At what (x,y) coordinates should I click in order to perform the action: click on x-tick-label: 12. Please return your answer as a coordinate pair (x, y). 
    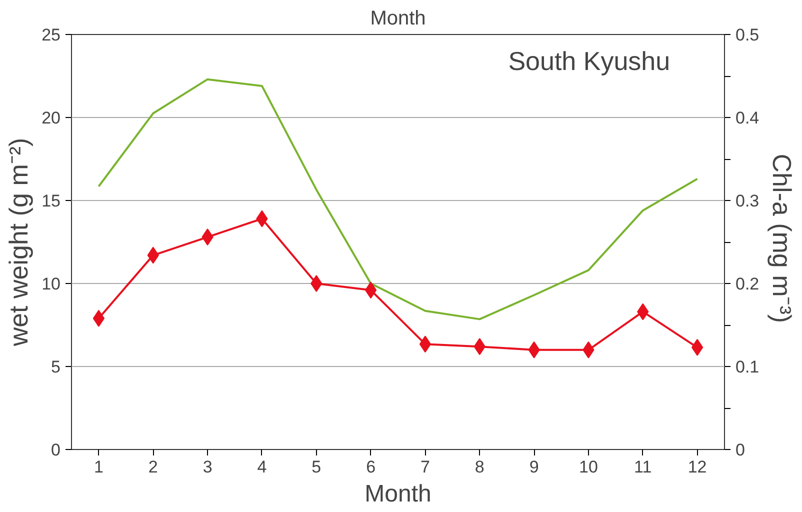
    Looking at the image, I should click on (697, 467).